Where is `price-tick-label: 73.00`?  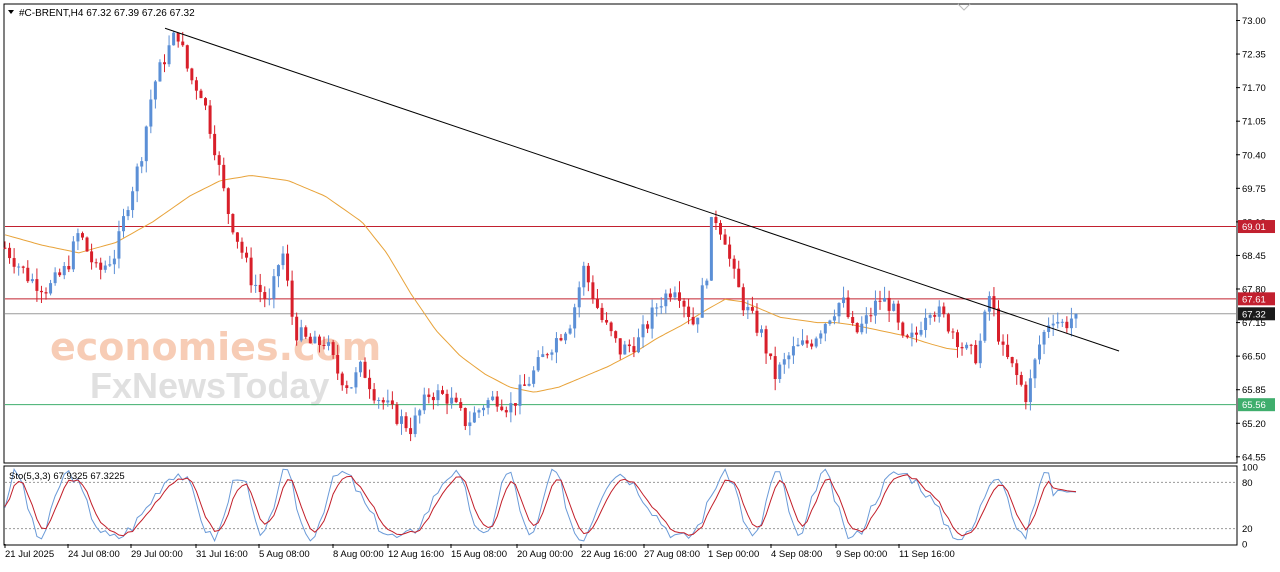
price-tick-label: 73.00 is located at coordinates (1254, 21).